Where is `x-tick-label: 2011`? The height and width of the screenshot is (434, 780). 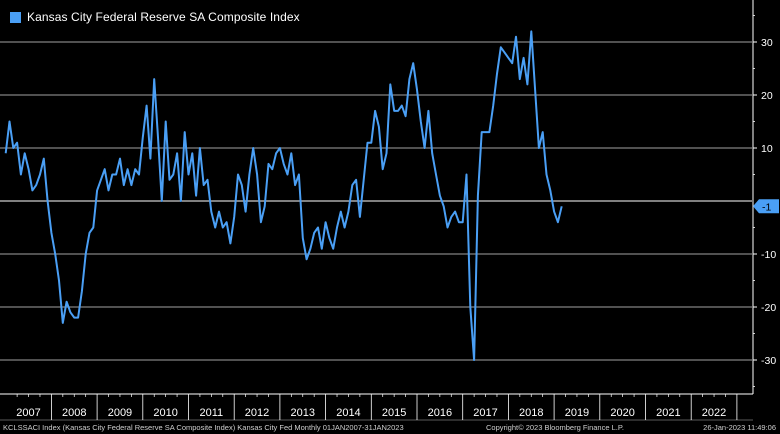
x-tick-label: 2011 is located at coordinates (212, 413).